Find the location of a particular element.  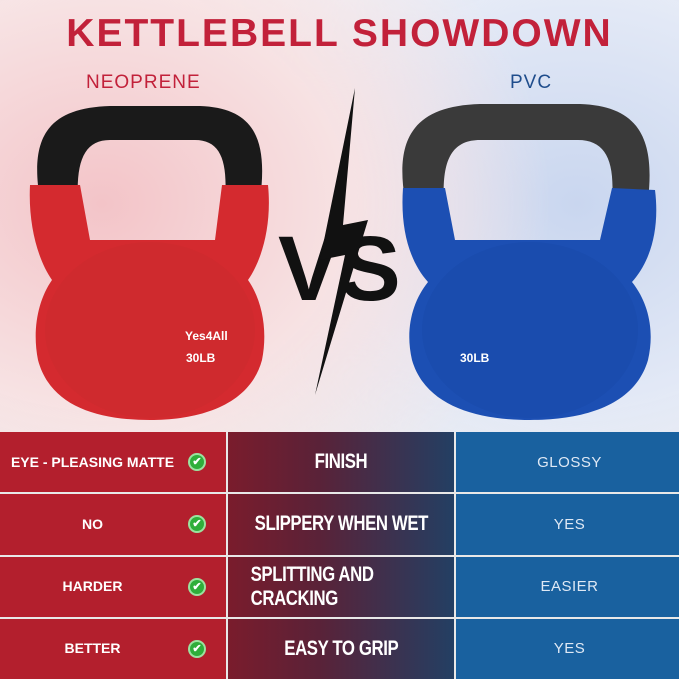

neoprene-cell: BETTER ✔ is located at coordinates (113, 648).